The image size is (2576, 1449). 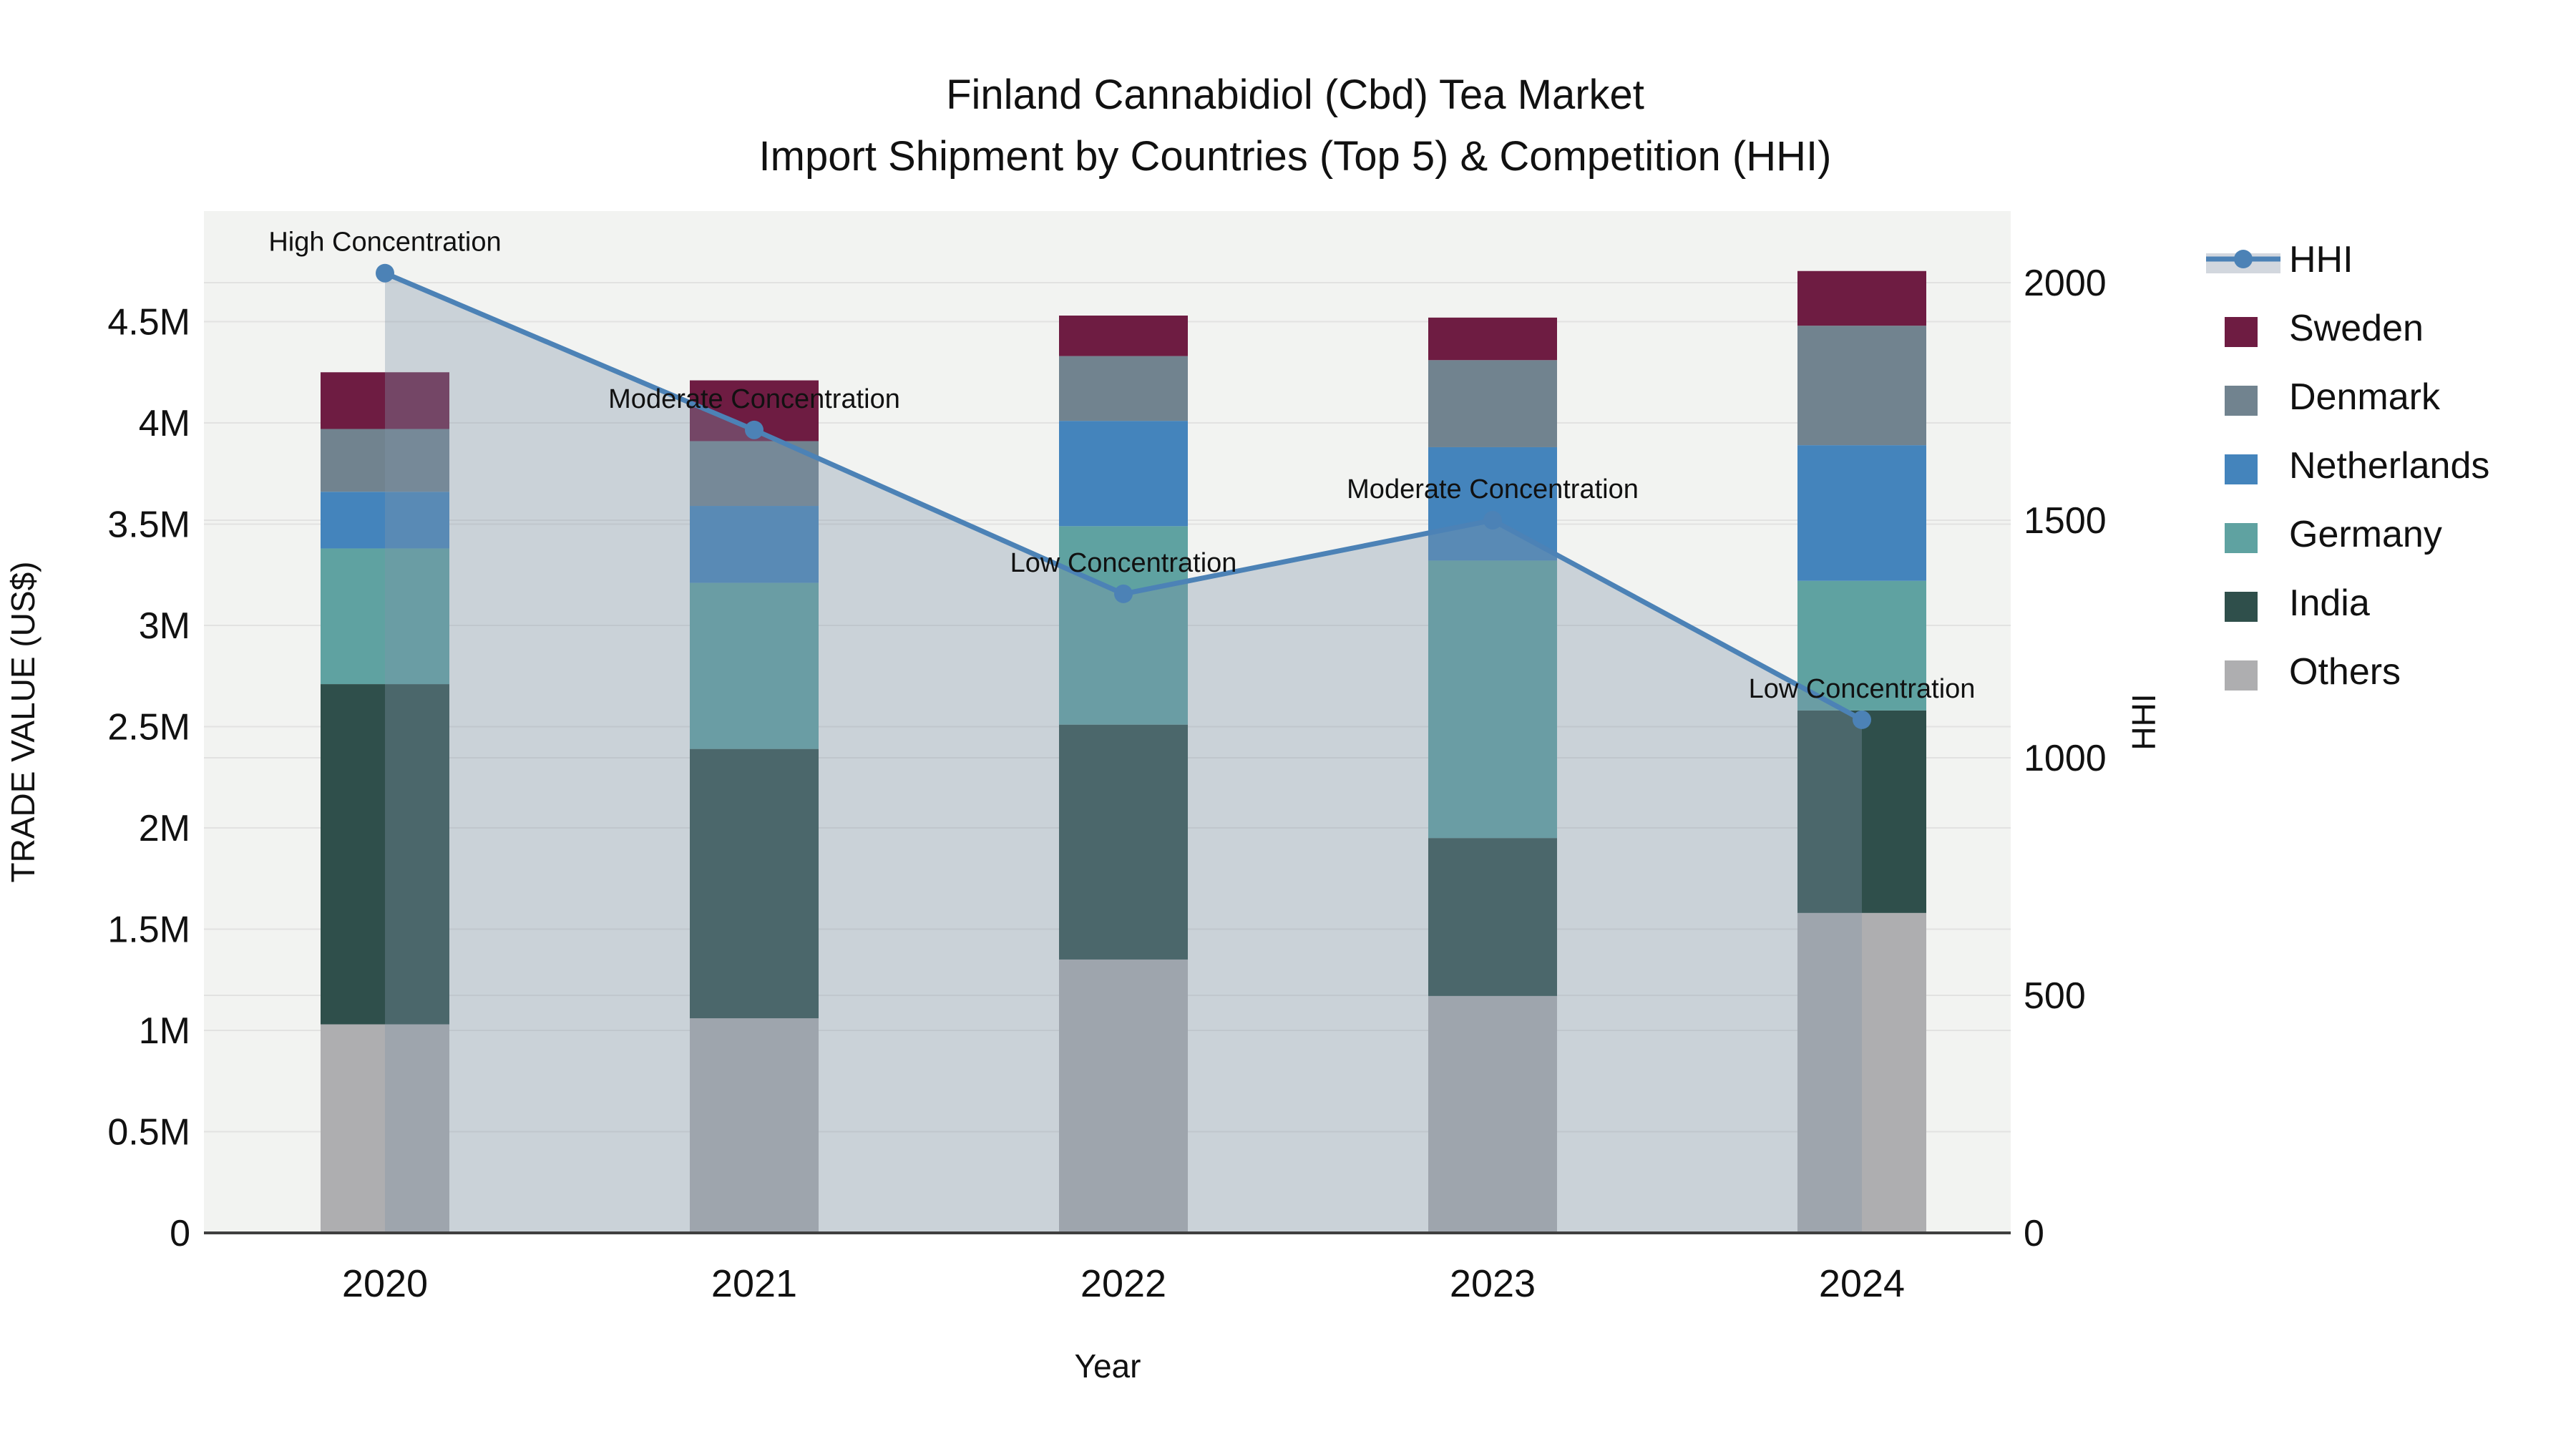 What do you see at coordinates (1493, 489) in the screenshot?
I see `annotation-2023: Moderate Concentration` at bounding box center [1493, 489].